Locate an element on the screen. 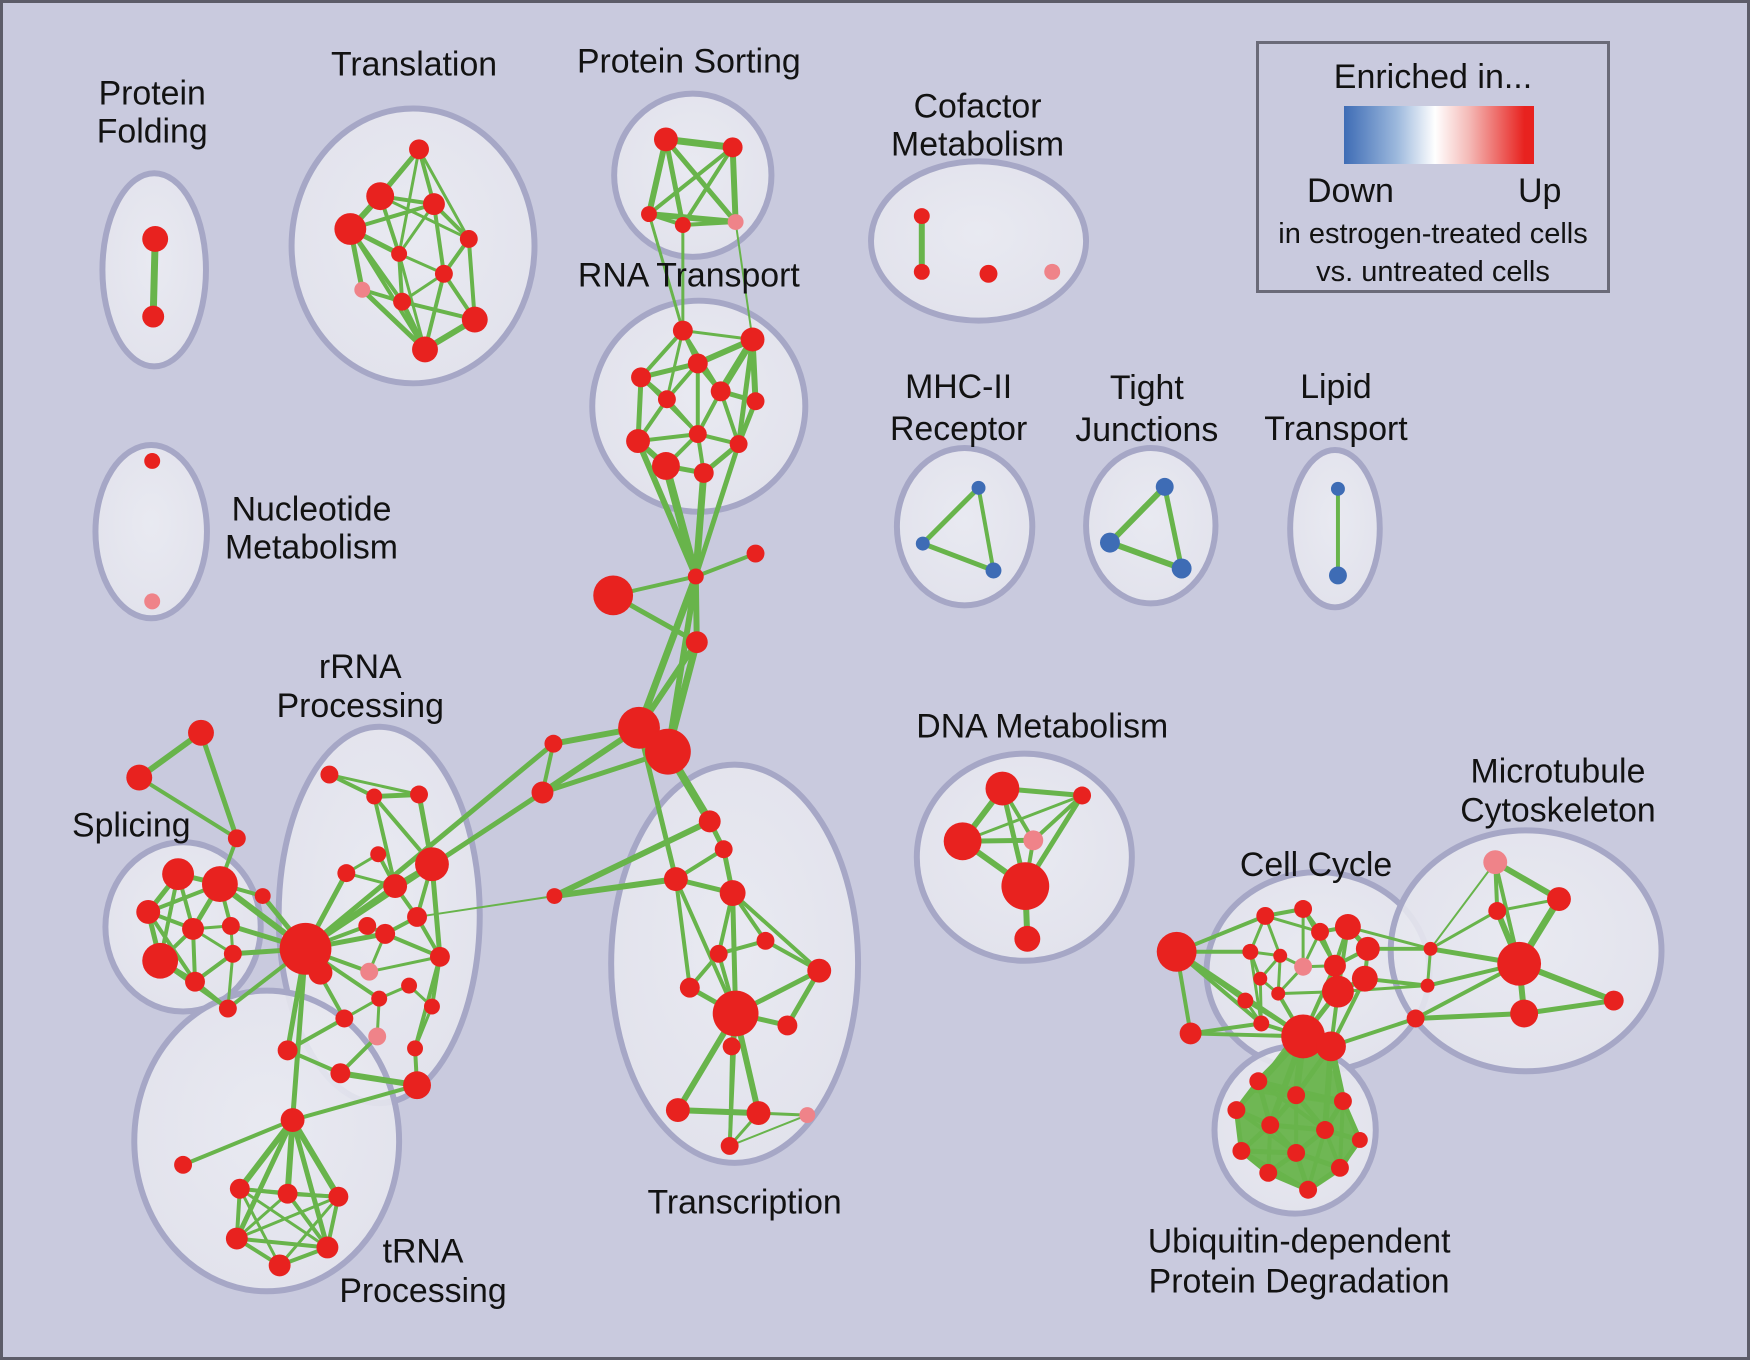  edge-tj1-tj3 is located at coordinates (1173, 527).